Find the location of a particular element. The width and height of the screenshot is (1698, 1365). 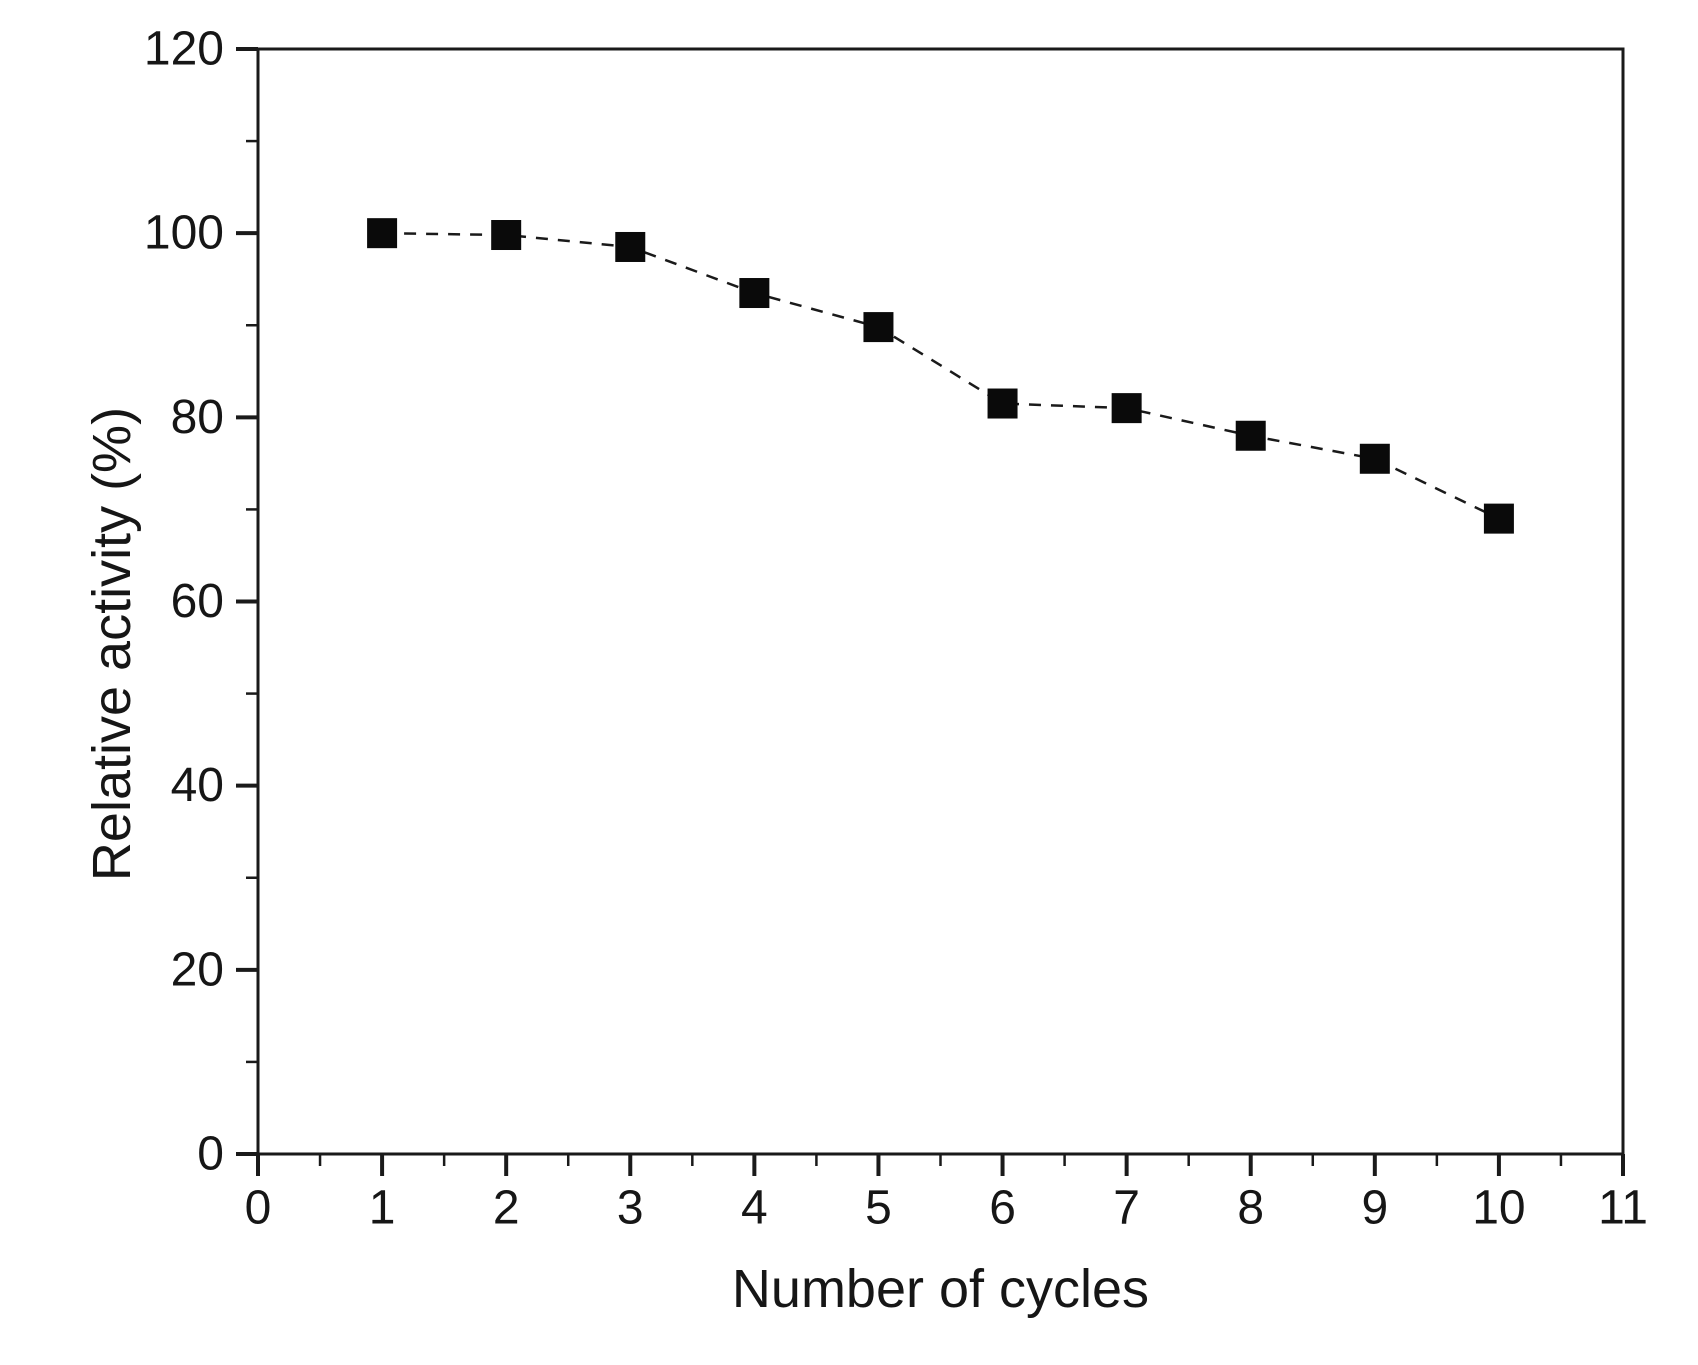

x-axis-title: Number of cycles is located at coordinates (940, 1289).